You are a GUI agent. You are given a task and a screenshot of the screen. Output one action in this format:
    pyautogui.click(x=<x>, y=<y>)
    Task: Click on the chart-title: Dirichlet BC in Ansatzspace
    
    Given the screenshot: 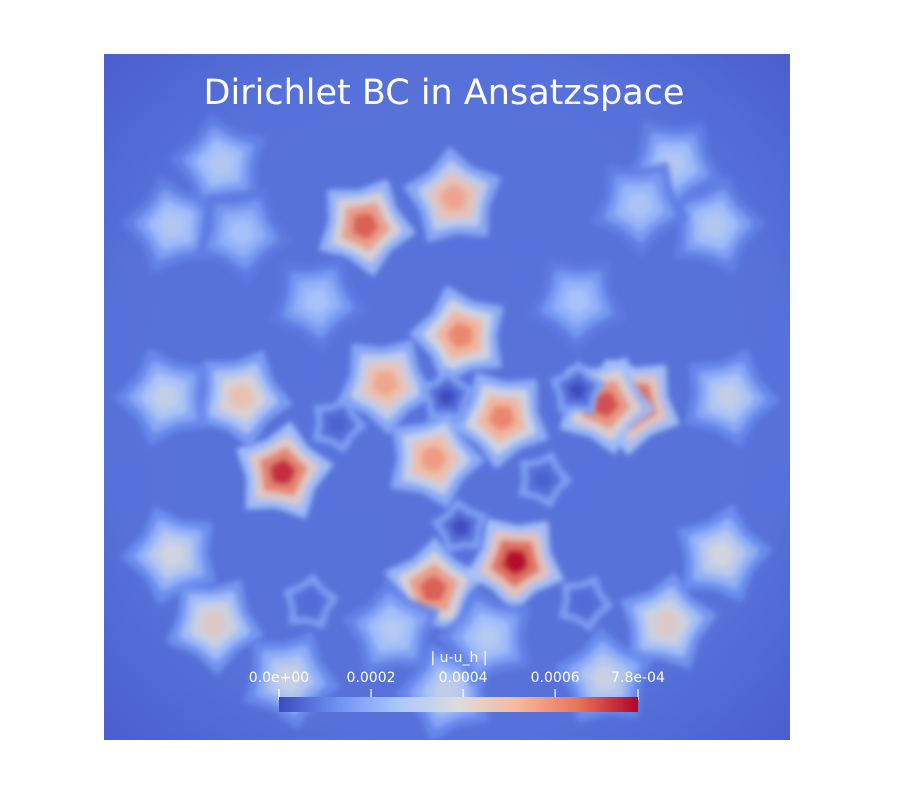 What is the action you would take?
    pyautogui.click(x=444, y=93)
    